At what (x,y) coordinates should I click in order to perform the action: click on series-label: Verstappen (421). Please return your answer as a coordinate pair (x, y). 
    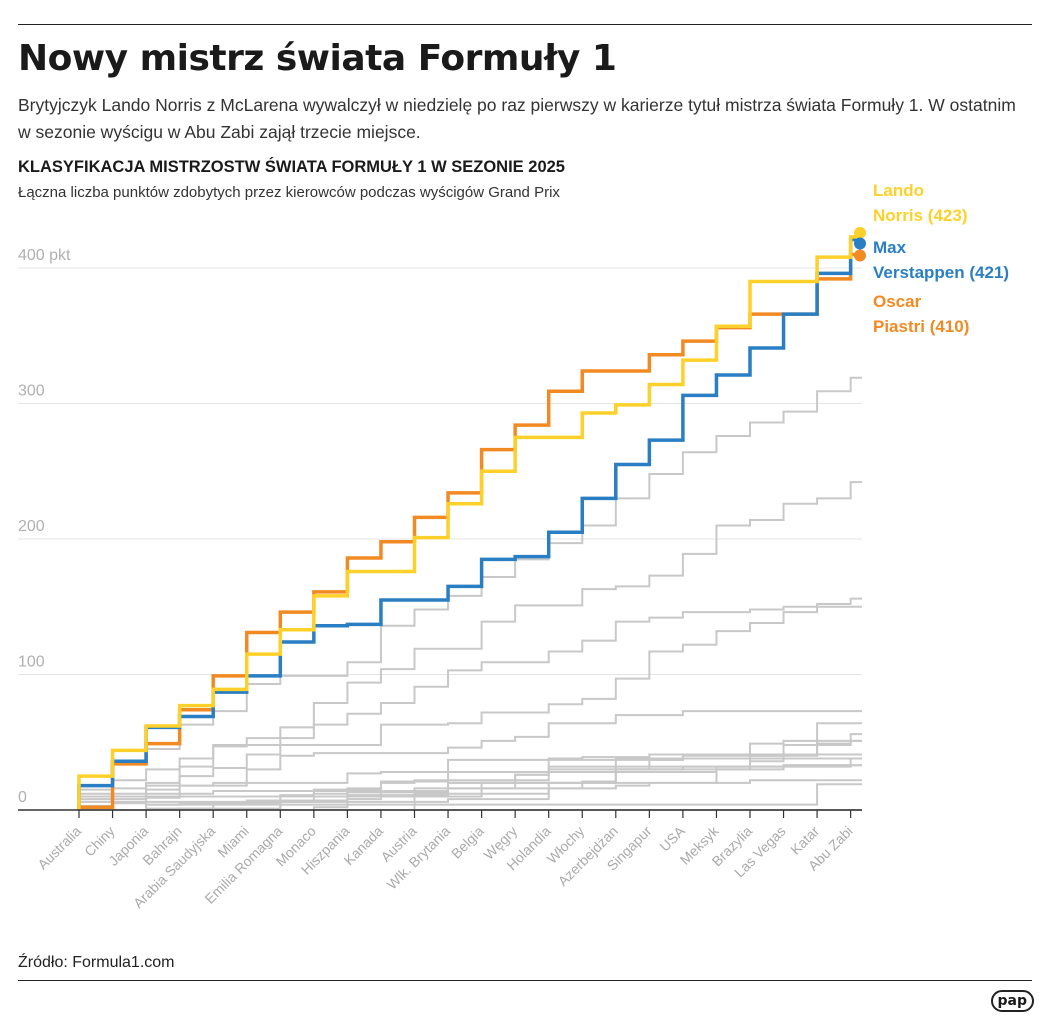
    Looking at the image, I should click on (941, 272).